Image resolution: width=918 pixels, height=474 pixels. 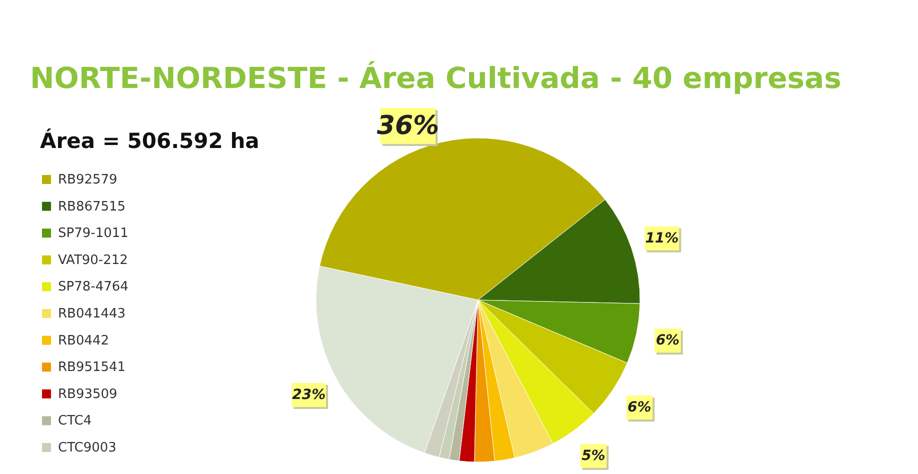 I want to click on legend-label: RB93509, so click(x=88, y=394).